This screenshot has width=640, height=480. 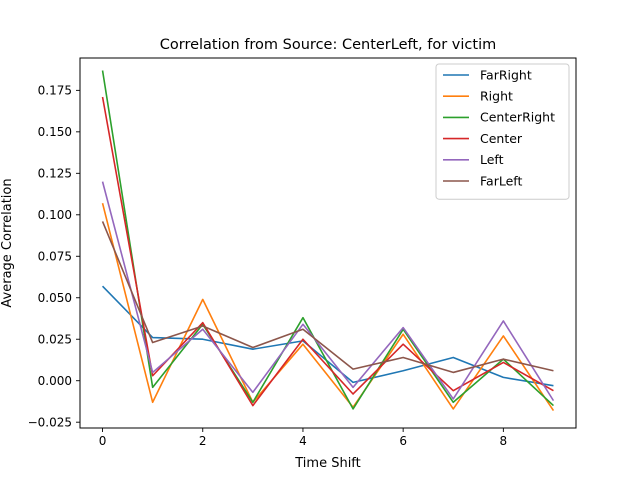 What do you see at coordinates (55, 174) in the screenshot?
I see `y-tick-label: 0.125` at bounding box center [55, 174].